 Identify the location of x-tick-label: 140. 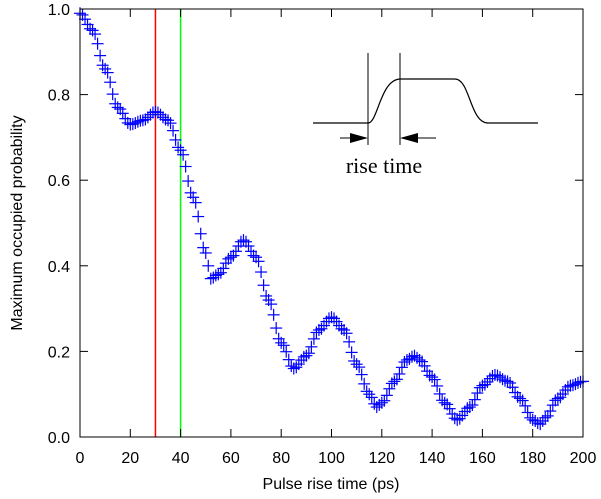
(432, 458).